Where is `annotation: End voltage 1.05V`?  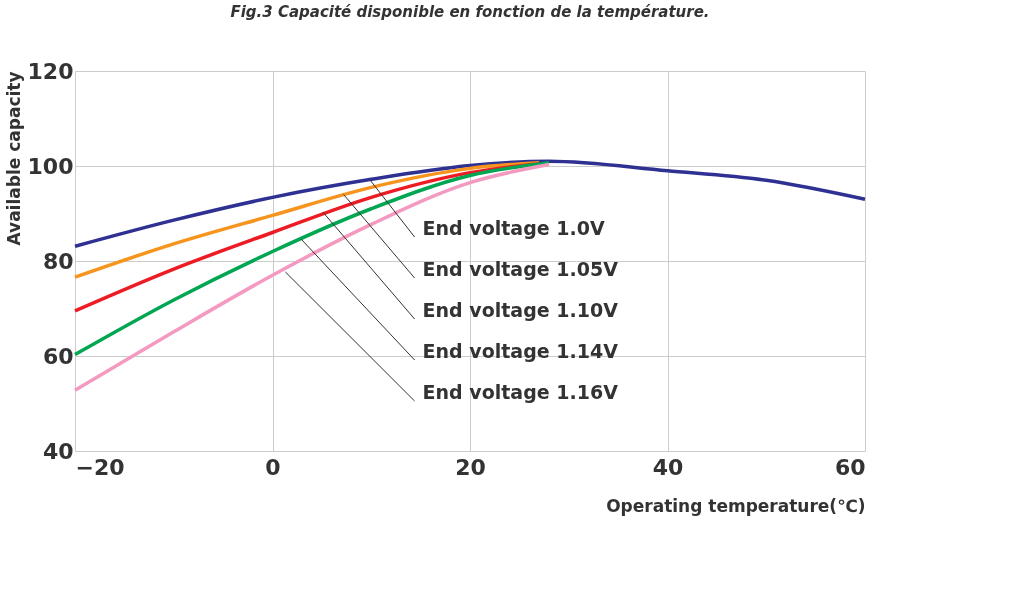
annotation: End voltage 1.05V is located at coordinates (520, 269).